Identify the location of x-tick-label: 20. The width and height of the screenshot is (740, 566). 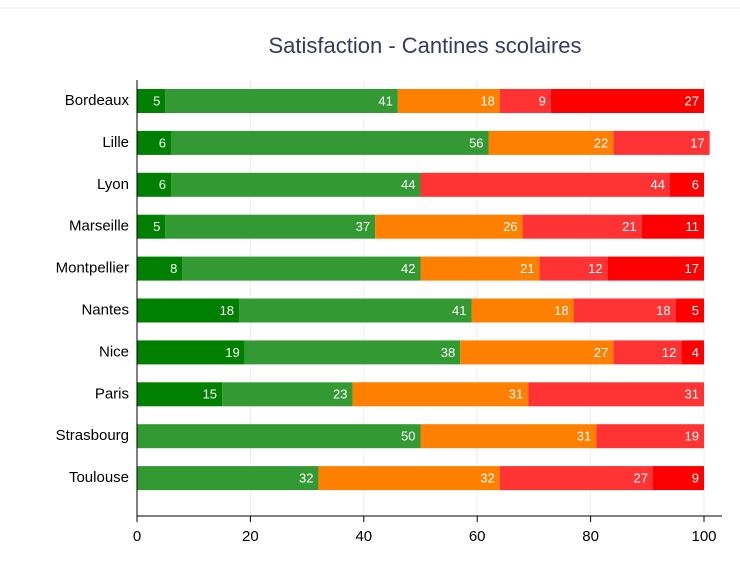
(250, 536).